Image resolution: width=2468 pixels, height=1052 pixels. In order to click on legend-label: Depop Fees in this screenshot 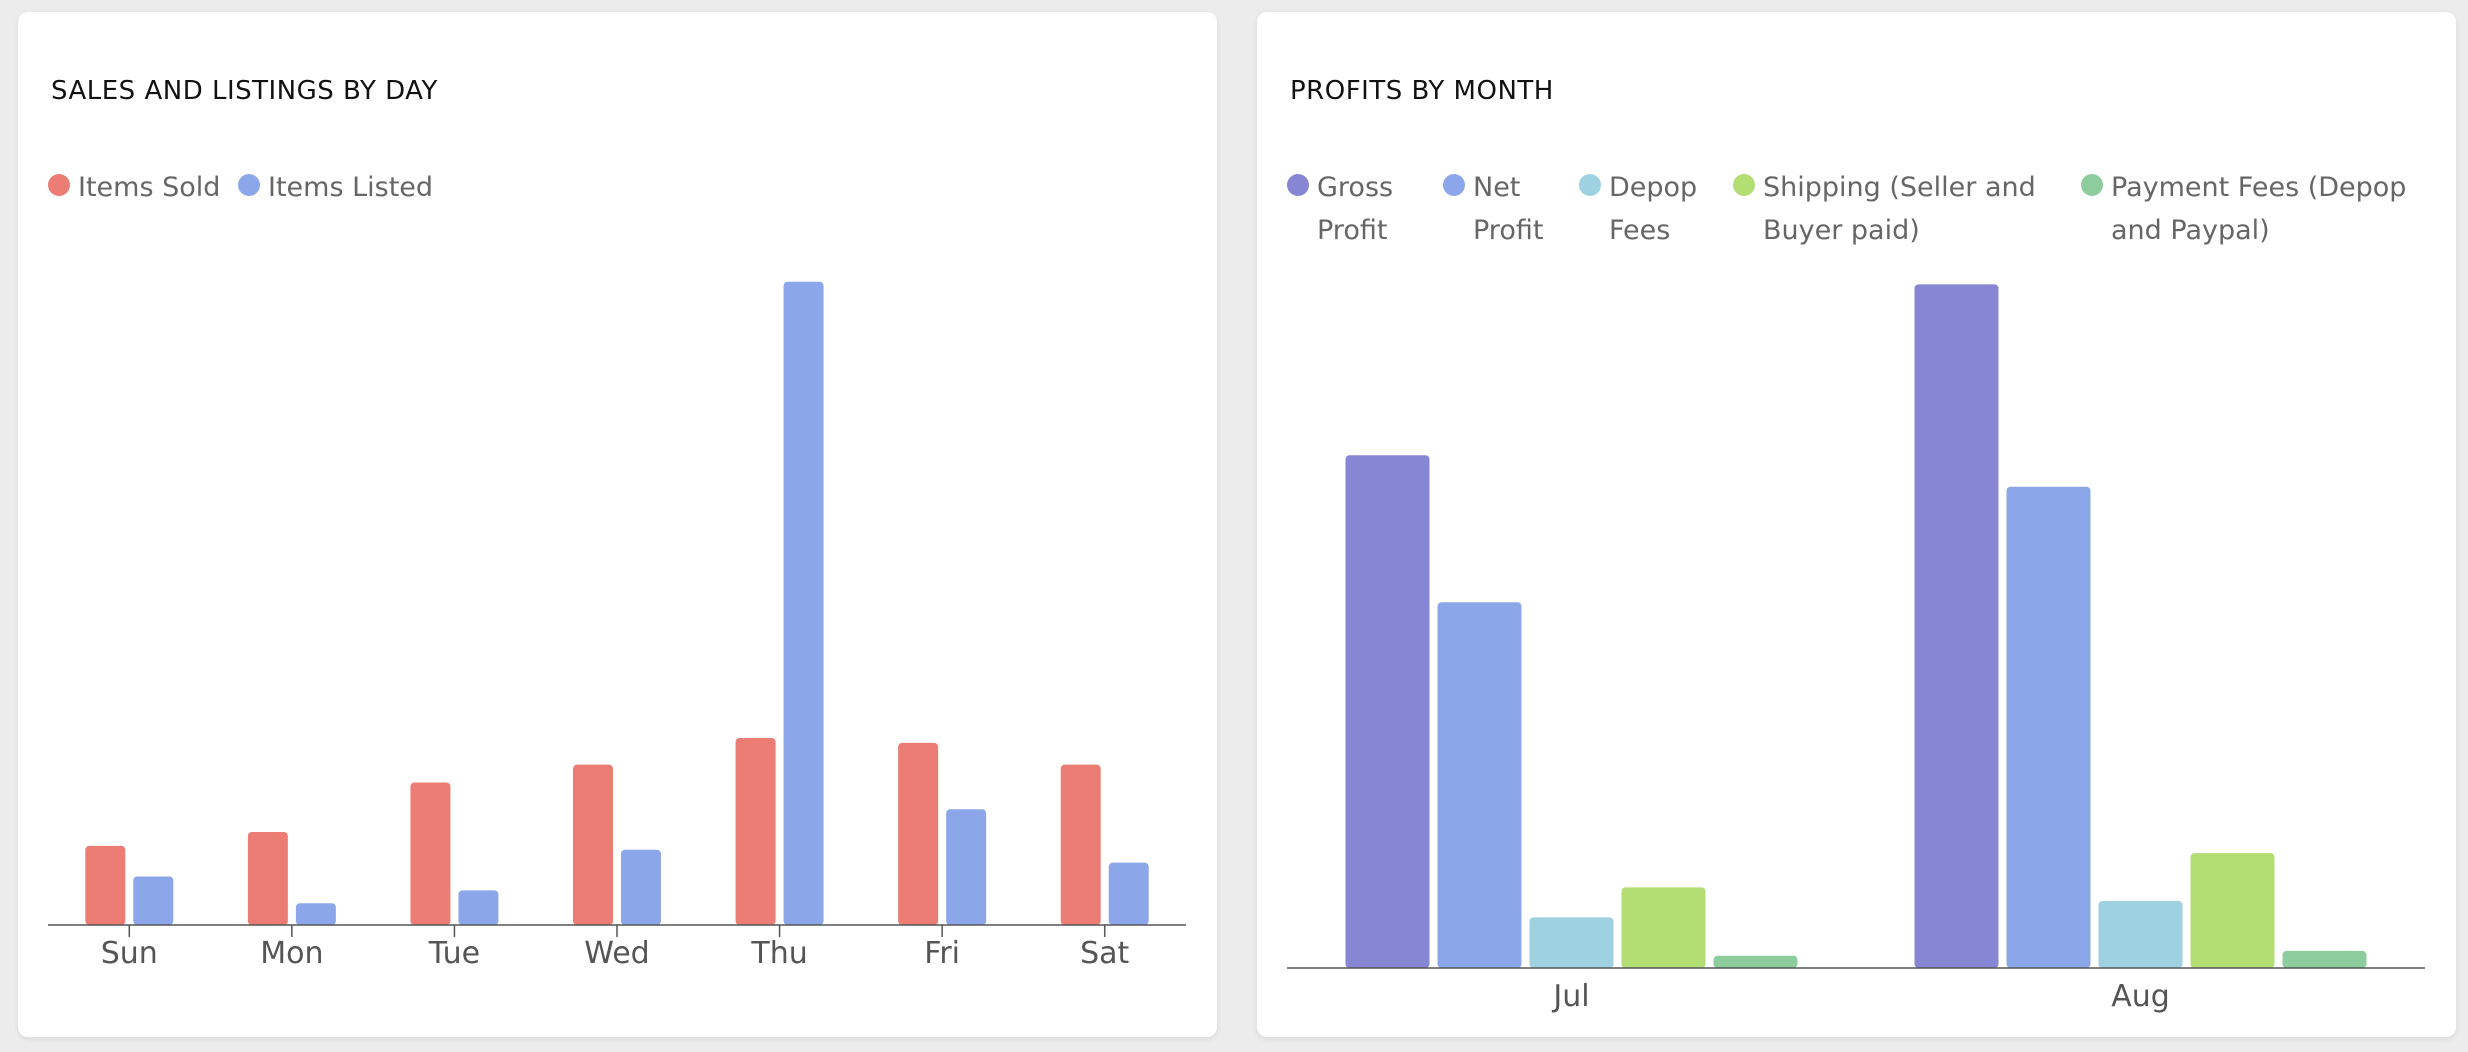, I will do `click(1653, 209)`.